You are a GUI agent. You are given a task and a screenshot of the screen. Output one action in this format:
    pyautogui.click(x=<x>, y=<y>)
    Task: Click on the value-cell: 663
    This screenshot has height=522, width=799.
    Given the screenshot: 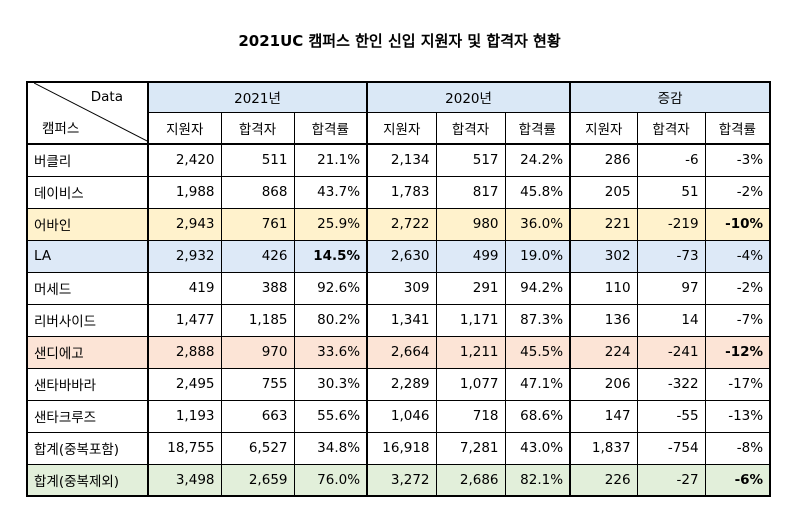 What is the action you would take?
    pyautogui.click(x=257, y=416)
    